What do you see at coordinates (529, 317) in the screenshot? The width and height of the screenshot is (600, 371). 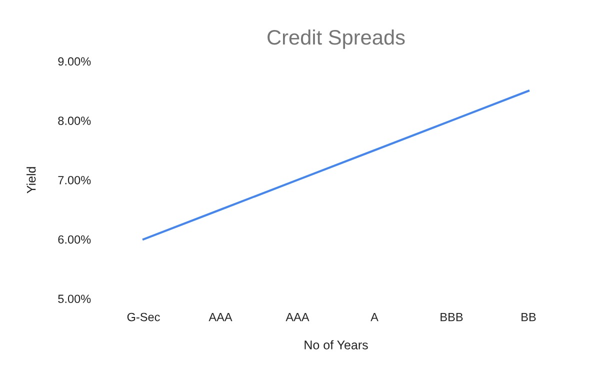 I see `x-tick-label: BB` at bounding box center [529, 317].